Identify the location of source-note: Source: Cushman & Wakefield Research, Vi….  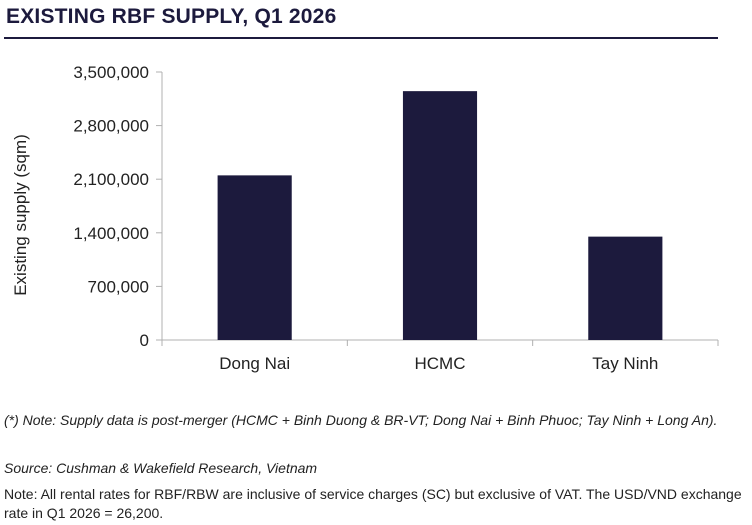
(161, 468).